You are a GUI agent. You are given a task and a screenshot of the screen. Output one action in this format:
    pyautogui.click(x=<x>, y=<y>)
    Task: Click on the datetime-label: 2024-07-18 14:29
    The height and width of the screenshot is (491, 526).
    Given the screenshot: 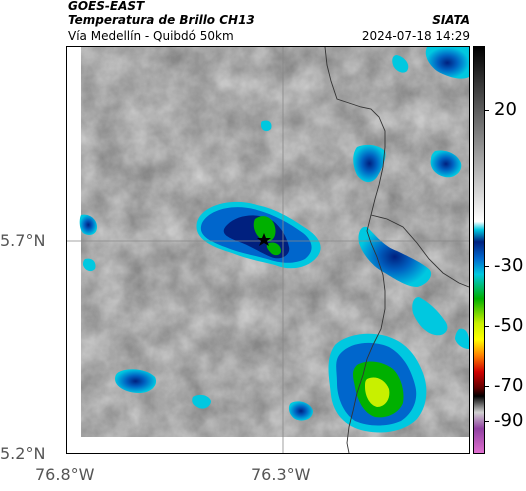 What is the action you would take?
    pyautogui.click(x=415, y=36)
    